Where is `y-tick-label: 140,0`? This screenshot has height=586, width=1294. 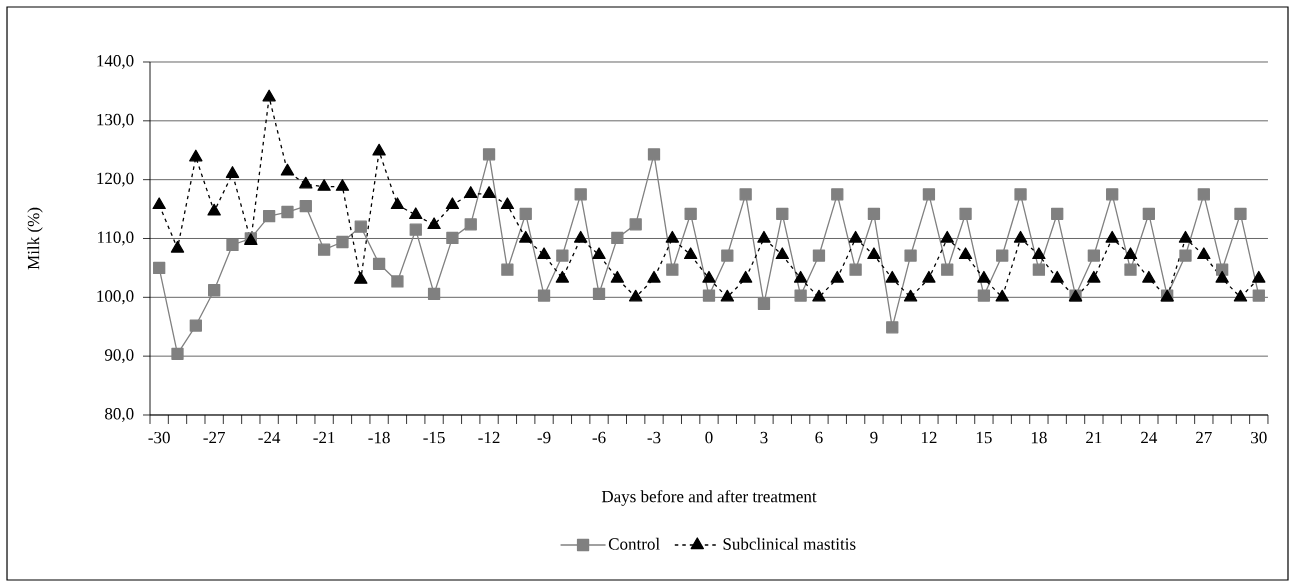
y-tick-label: 140,0 is located at coordinates (115, 62).